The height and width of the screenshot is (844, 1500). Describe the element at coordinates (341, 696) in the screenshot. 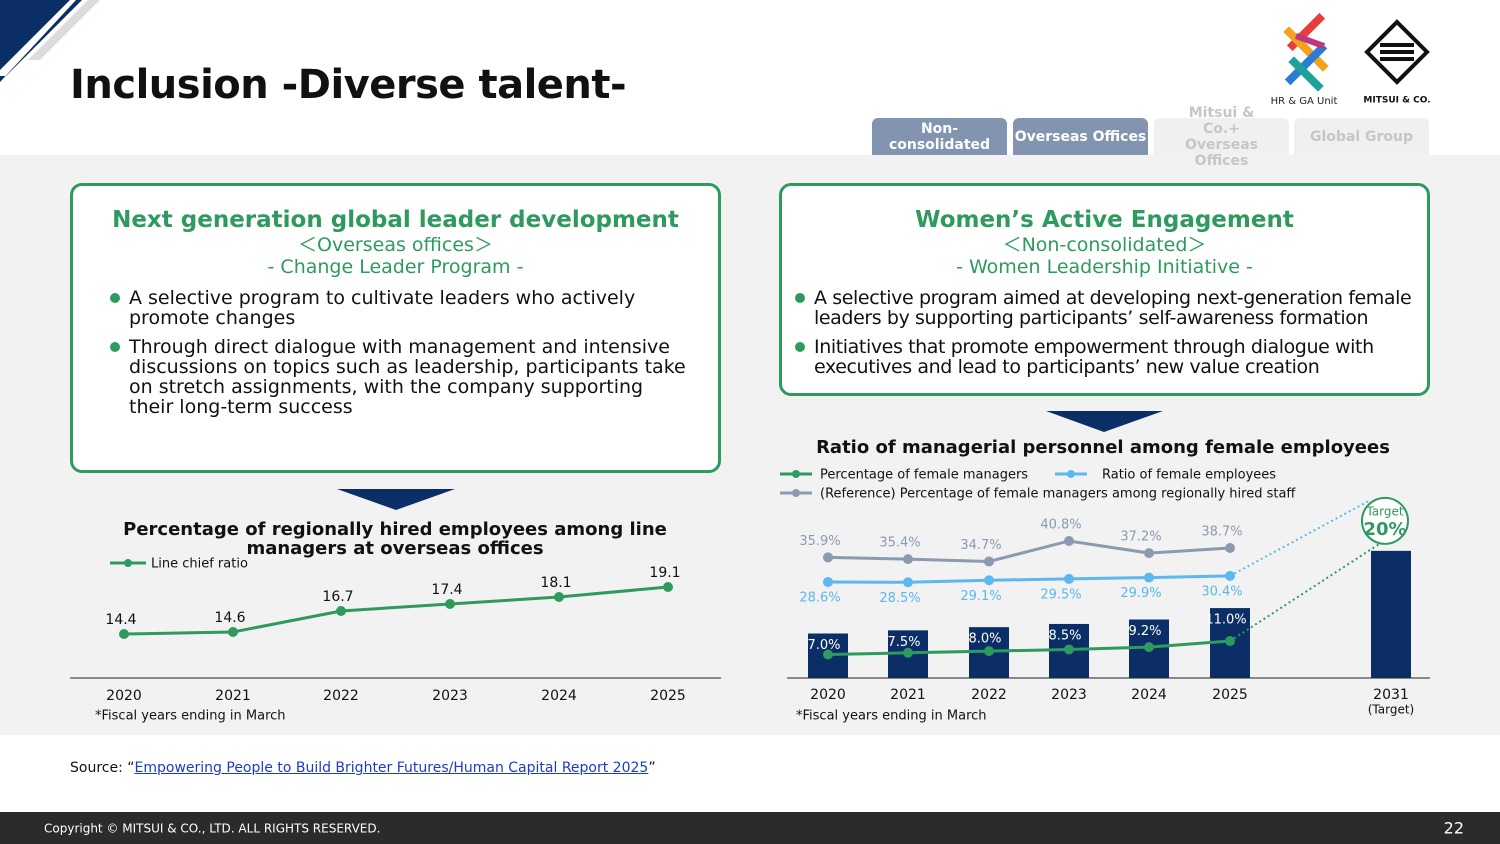

I see `x-tick-label: 2022` at that location.